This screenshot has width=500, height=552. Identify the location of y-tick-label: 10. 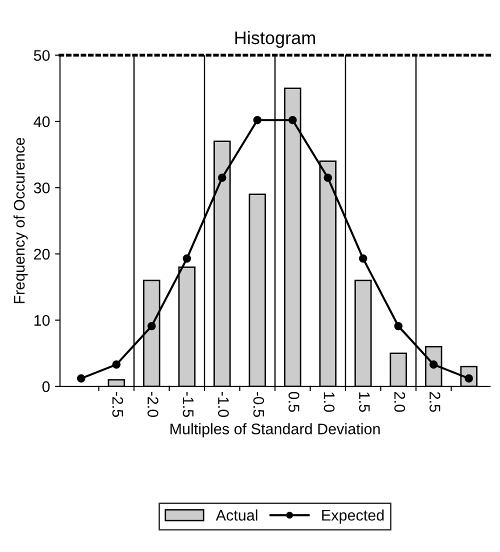
(42, 320).